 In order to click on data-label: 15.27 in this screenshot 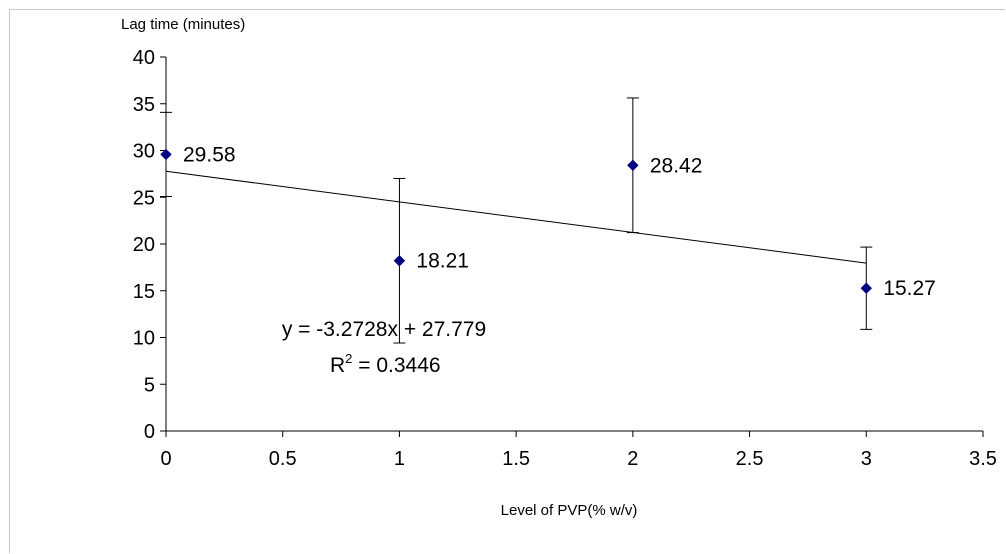, I will do `click(909, 288)`.